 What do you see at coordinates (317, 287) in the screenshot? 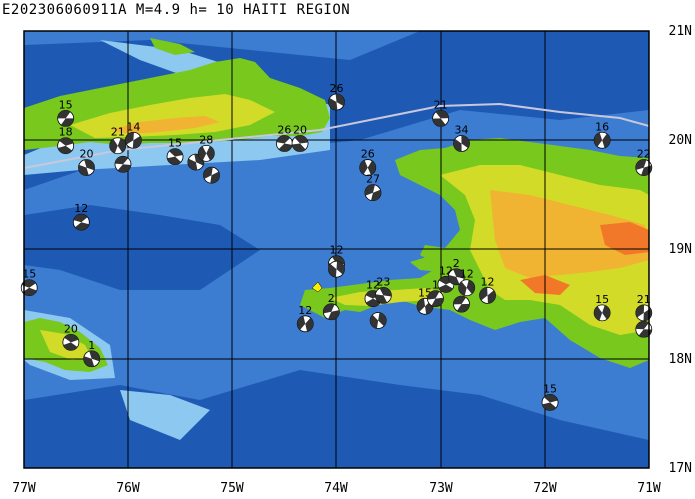
I see `epicenter-marker` at bounding box center [317, 287].